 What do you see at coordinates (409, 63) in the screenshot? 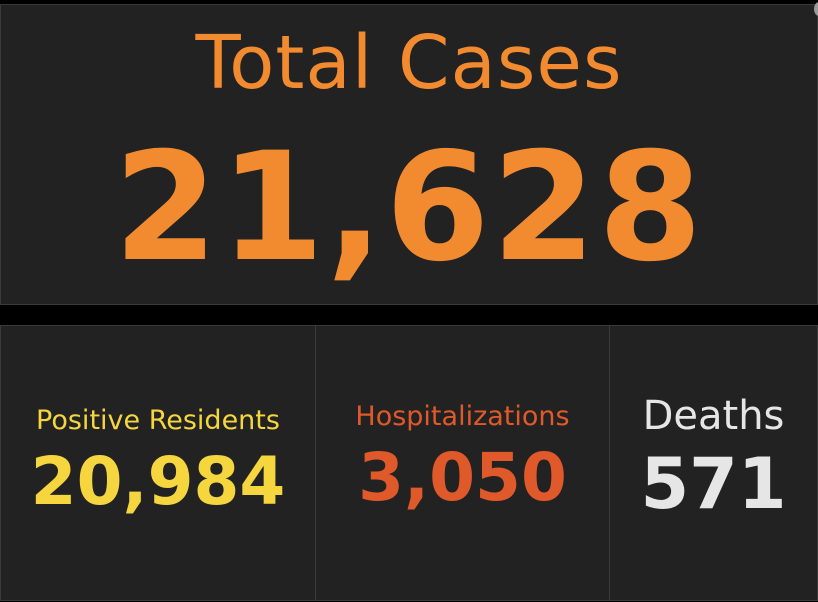
I see `total-cases-title: Total Cases` at bounding box center [409, 63].